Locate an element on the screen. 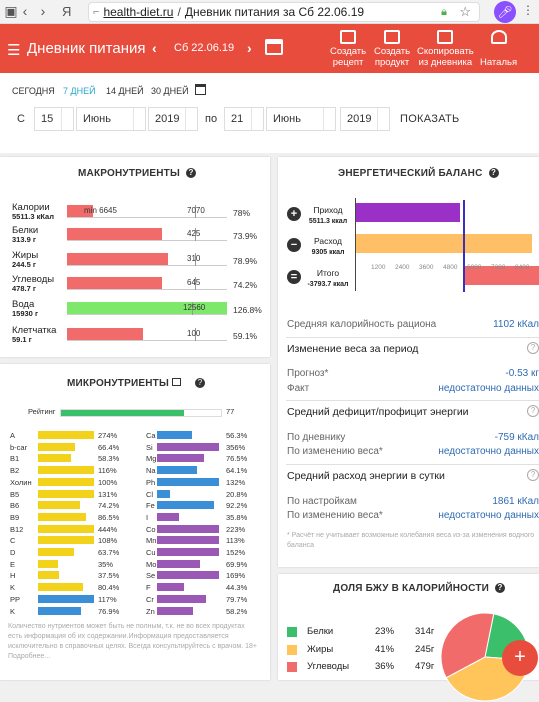 The width and height of the screenshot is (539, 702). create-recipe-button: Создать рецепт is located at coordinates (348, 49).